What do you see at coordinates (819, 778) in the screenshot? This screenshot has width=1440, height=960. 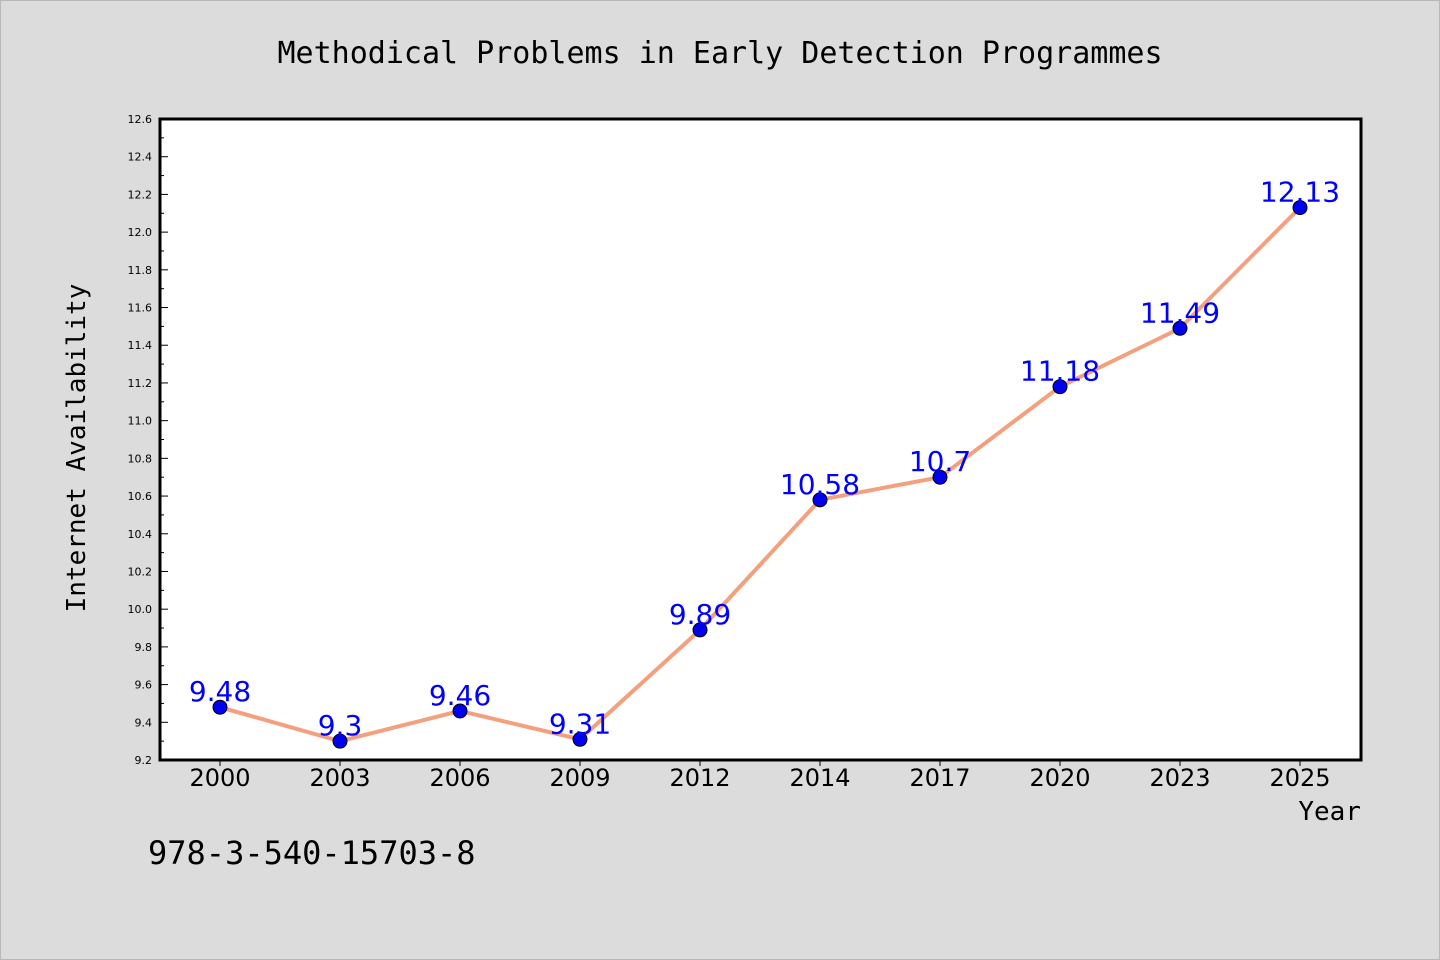 I see `x-tick-label: 2014` at bounding box center [819, 778].